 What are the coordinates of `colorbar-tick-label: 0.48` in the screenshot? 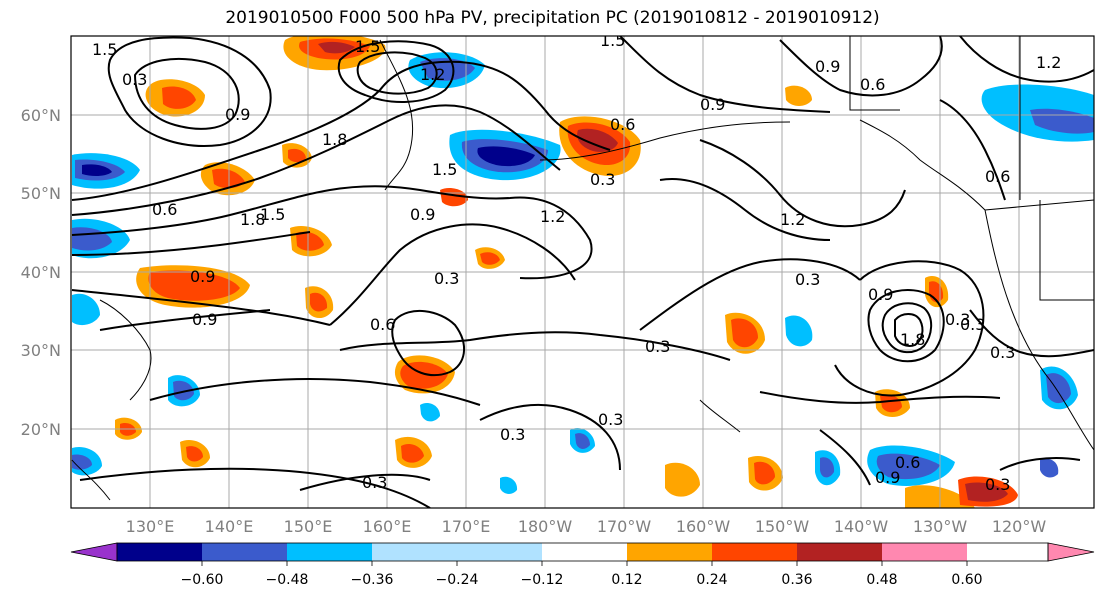 It's located at (881, 580).